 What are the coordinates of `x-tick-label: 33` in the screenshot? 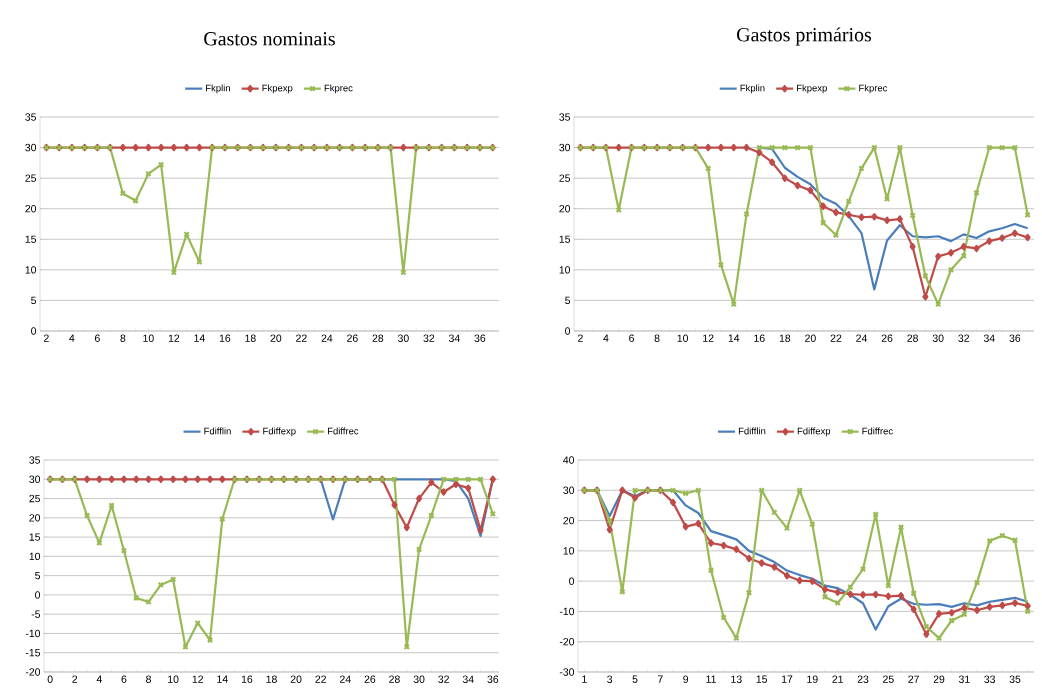 It's located at (990, 679).